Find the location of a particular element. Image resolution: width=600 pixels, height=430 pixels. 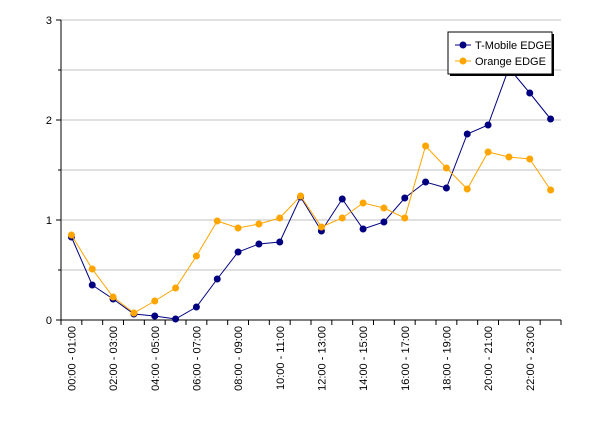

x-tick-label: 04:00 - 05:00 is located at coordinates (156, 358).